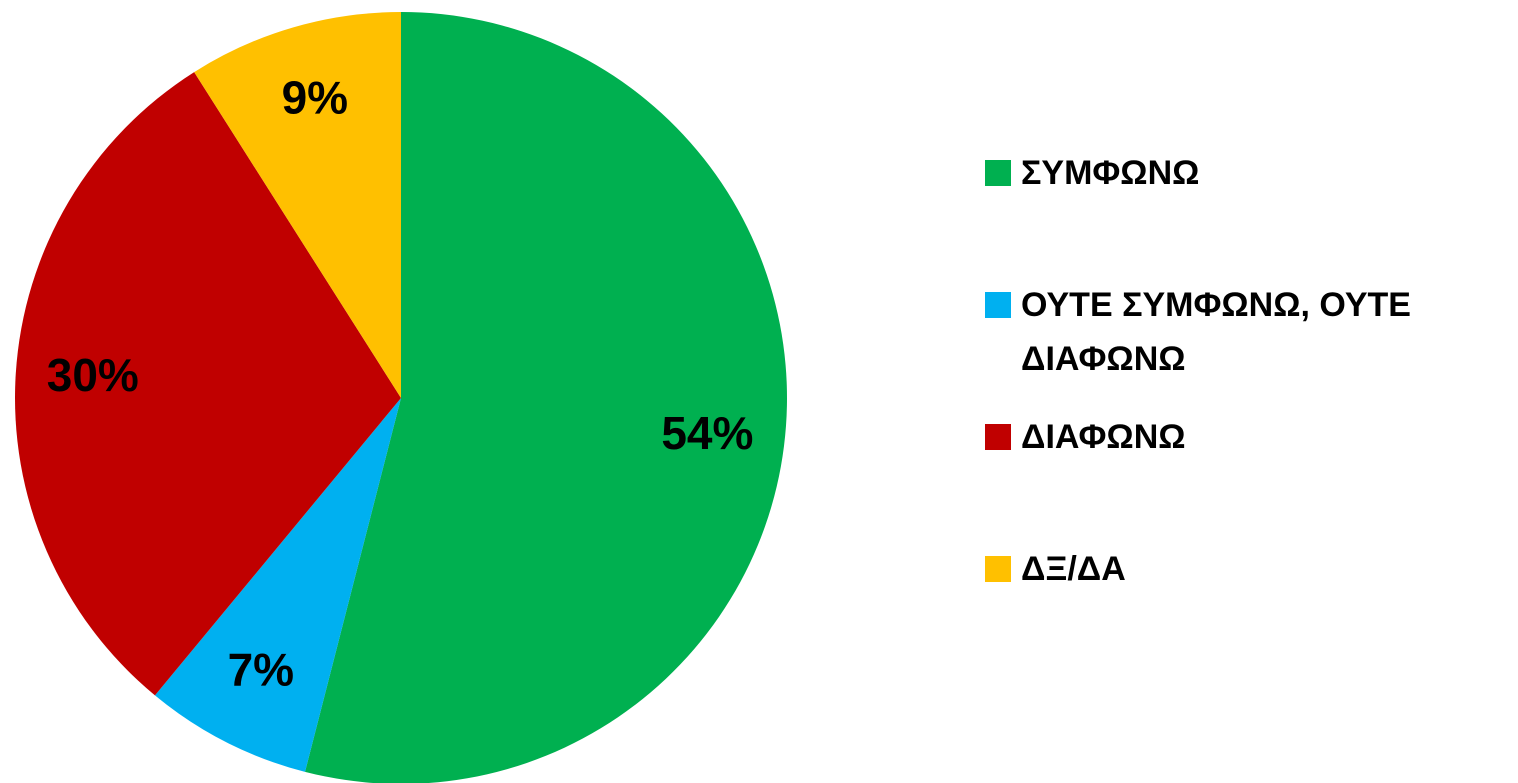 Image resolution: width=1518 pixels, height=783 pixels. Describe the element at coordinates (707, 433) in the screenshot. I see `data-label: 54%` at that location.